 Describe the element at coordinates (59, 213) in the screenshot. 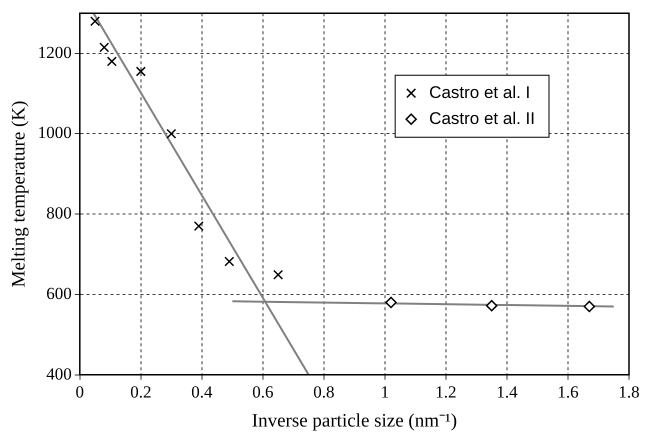

I see `y-tick-label: 800` at that location.